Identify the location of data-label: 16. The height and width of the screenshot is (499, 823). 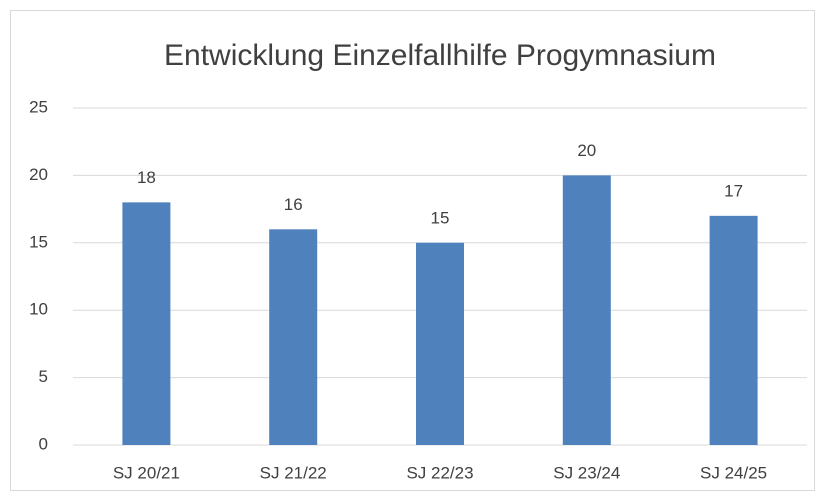
(293, 204).